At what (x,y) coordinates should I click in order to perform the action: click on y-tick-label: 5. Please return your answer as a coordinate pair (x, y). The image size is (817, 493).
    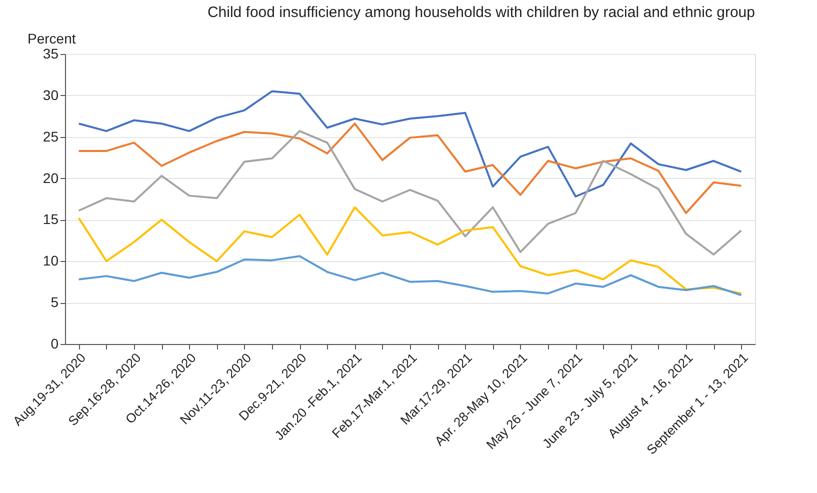
    Looking at the image, I should click on (54, 302).